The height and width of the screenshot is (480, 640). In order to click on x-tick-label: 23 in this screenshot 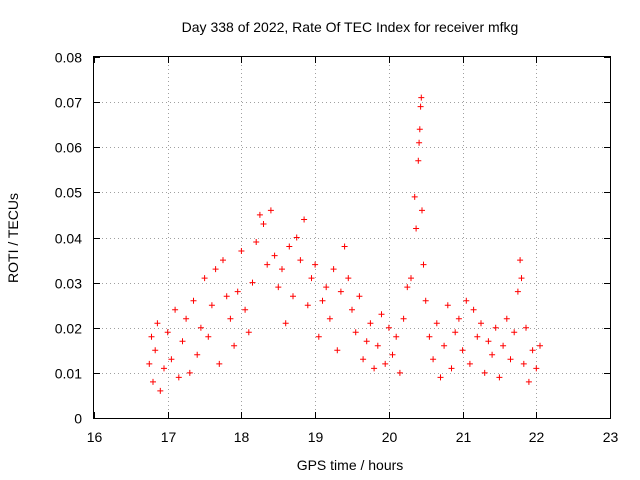, I will do `click(611, 437)`.